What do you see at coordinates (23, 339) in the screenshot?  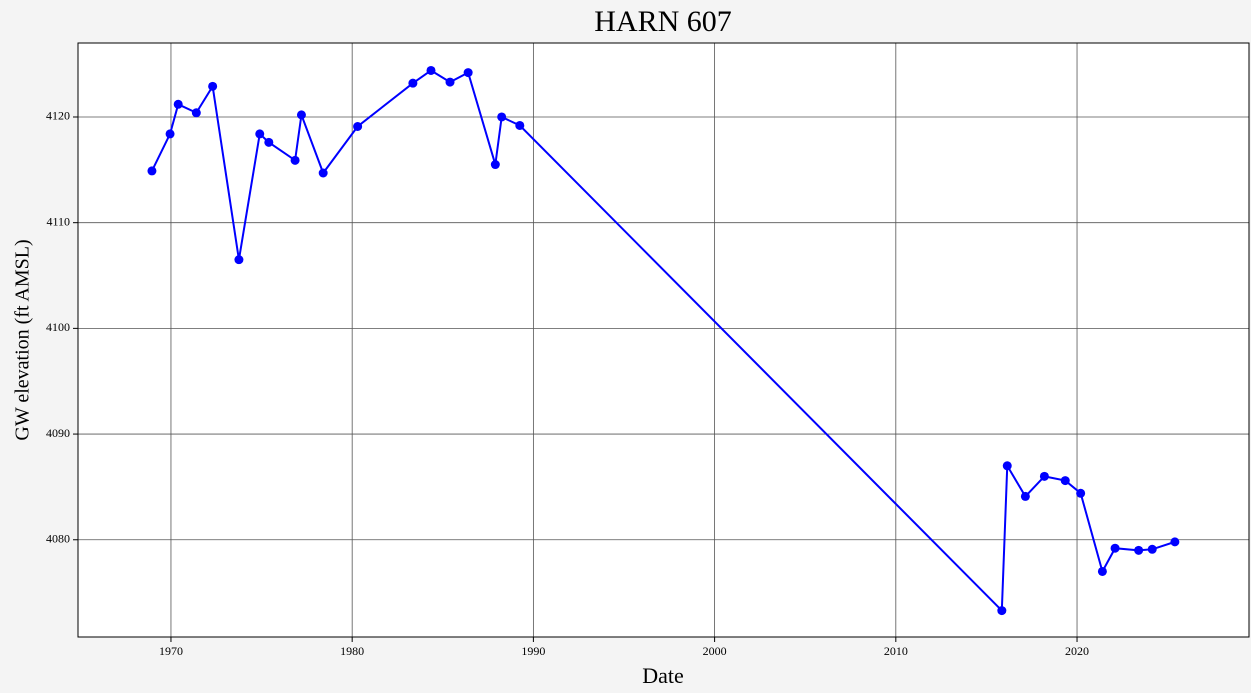 I see `y-axis-label: GW elevation (ft AMSL)` at bounding box center [23, 339].